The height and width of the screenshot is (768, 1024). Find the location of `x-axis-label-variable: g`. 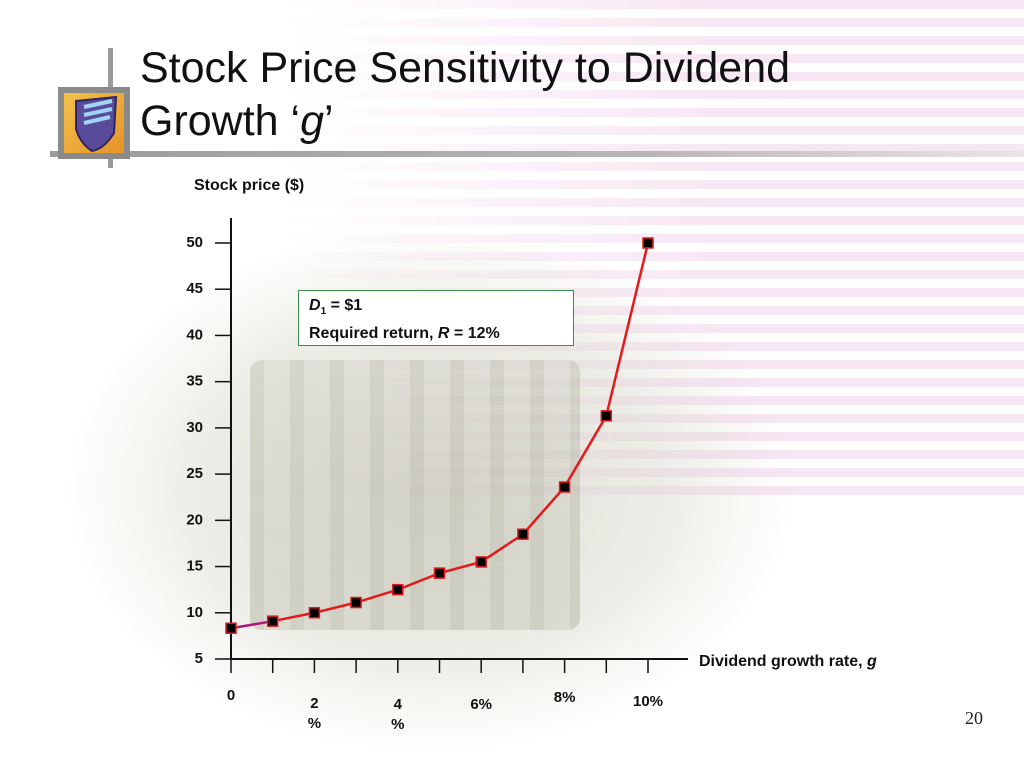

x-axis-label-variable: g is located at coordinates (872, 661).